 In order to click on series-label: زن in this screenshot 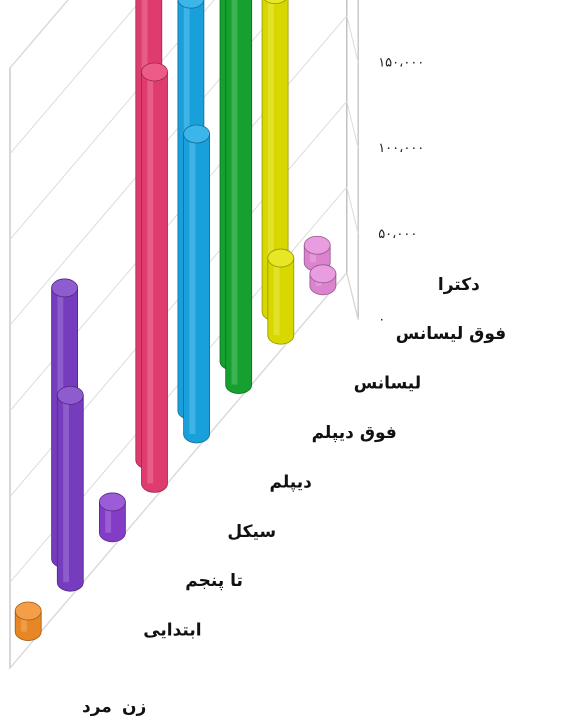, I will do `click(134, 707)`.